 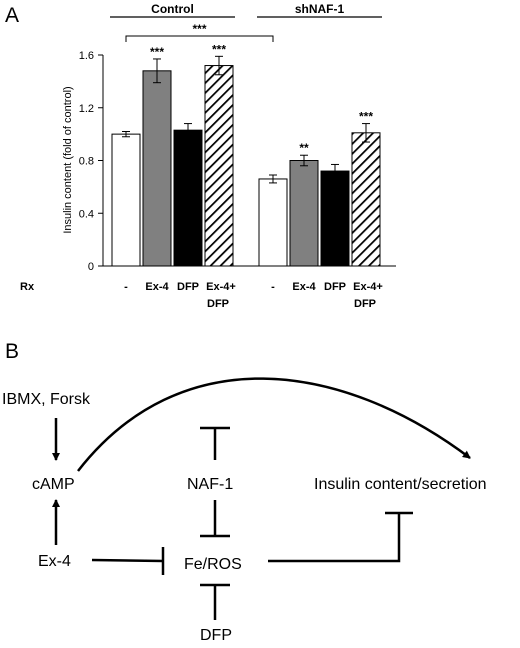 I want to click on y-tick-label: 0.4, so click(x=86, y=214).